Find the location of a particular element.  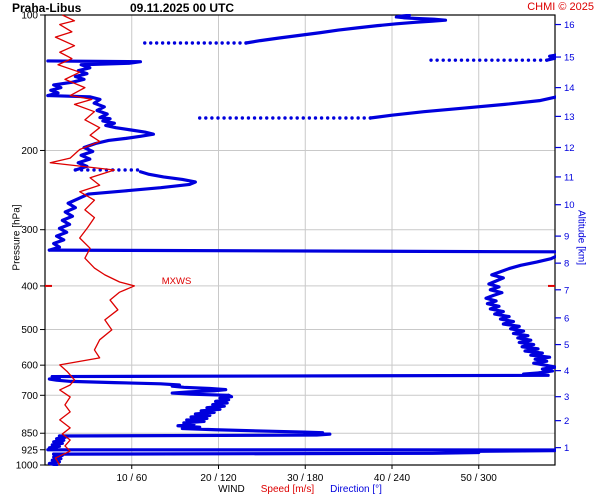

pressure-tick-label: 1000 is located at coordinates (27, 466).